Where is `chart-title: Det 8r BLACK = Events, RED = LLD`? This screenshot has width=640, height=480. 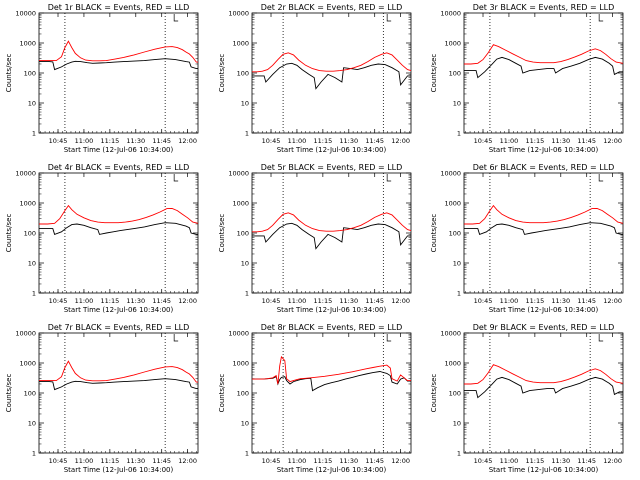 chart-title: Det 8r BLACK = Events, RED = LLD is located at coordinates (332, 327).